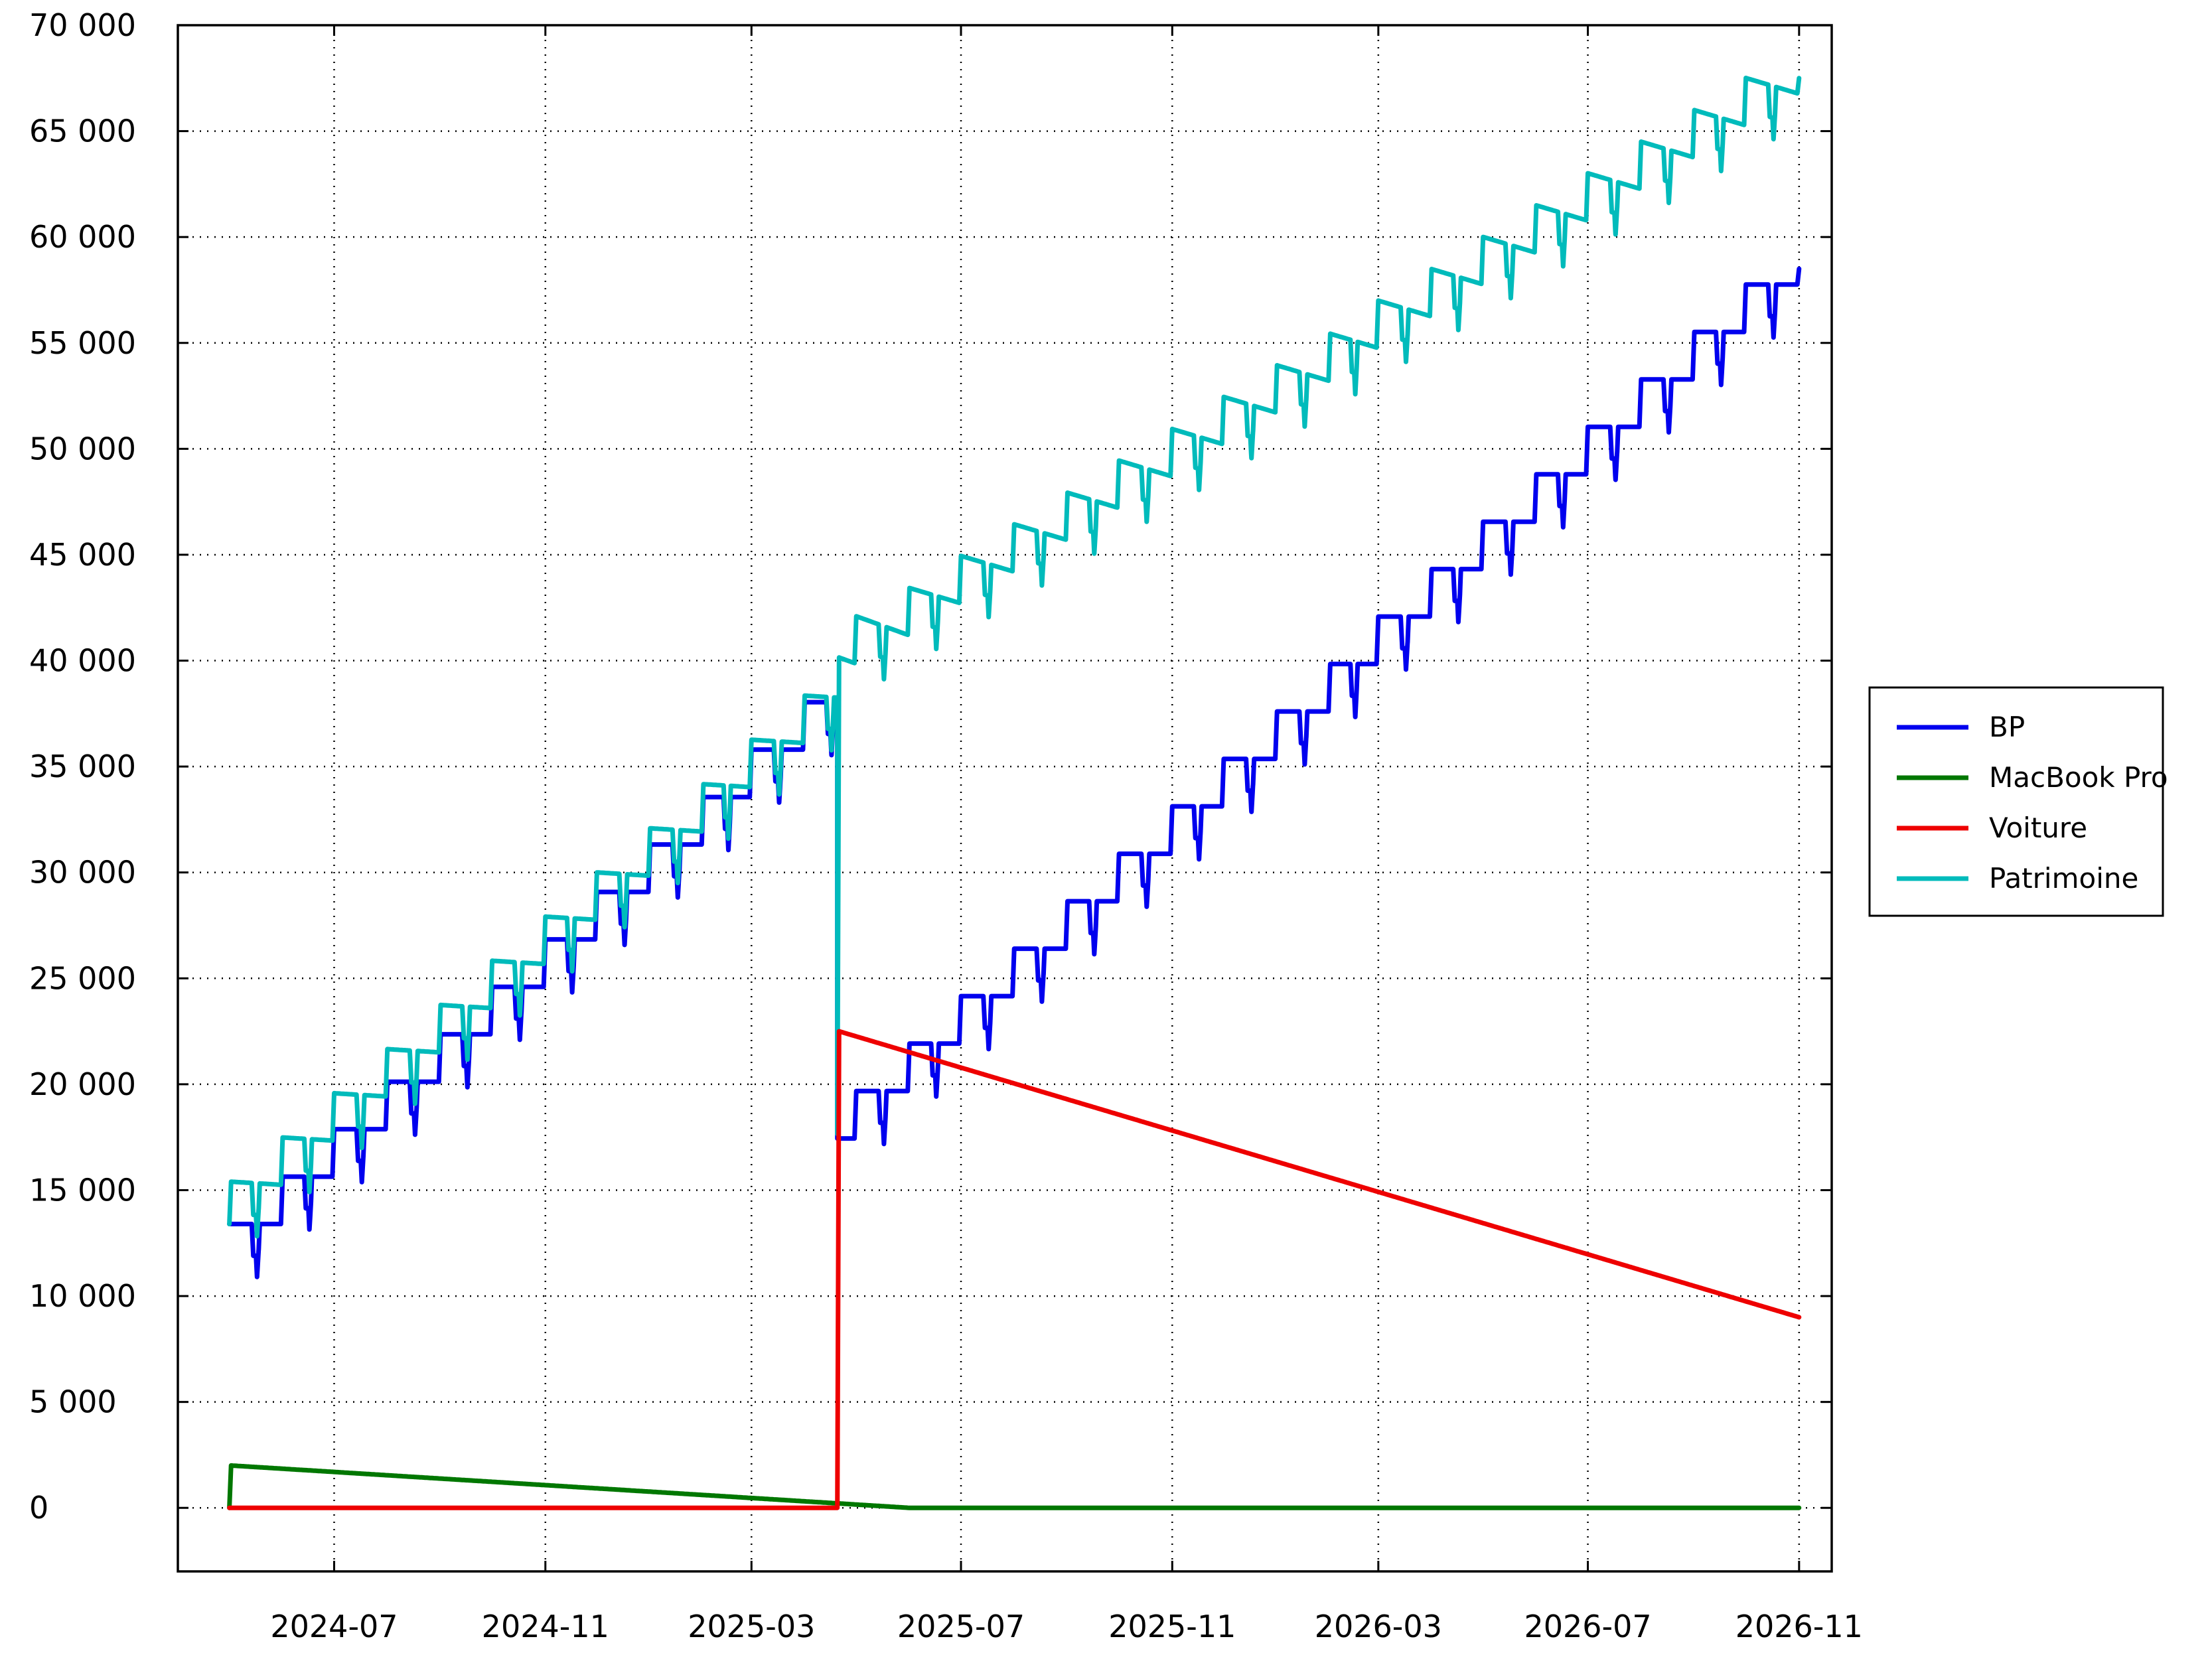 The height and width of the screenshot is (1659, 2212). What do you see at coordinates (82, 449) in the screenshot?
I see `y-tick-label: 50 000` at bounding box center [82, 449].